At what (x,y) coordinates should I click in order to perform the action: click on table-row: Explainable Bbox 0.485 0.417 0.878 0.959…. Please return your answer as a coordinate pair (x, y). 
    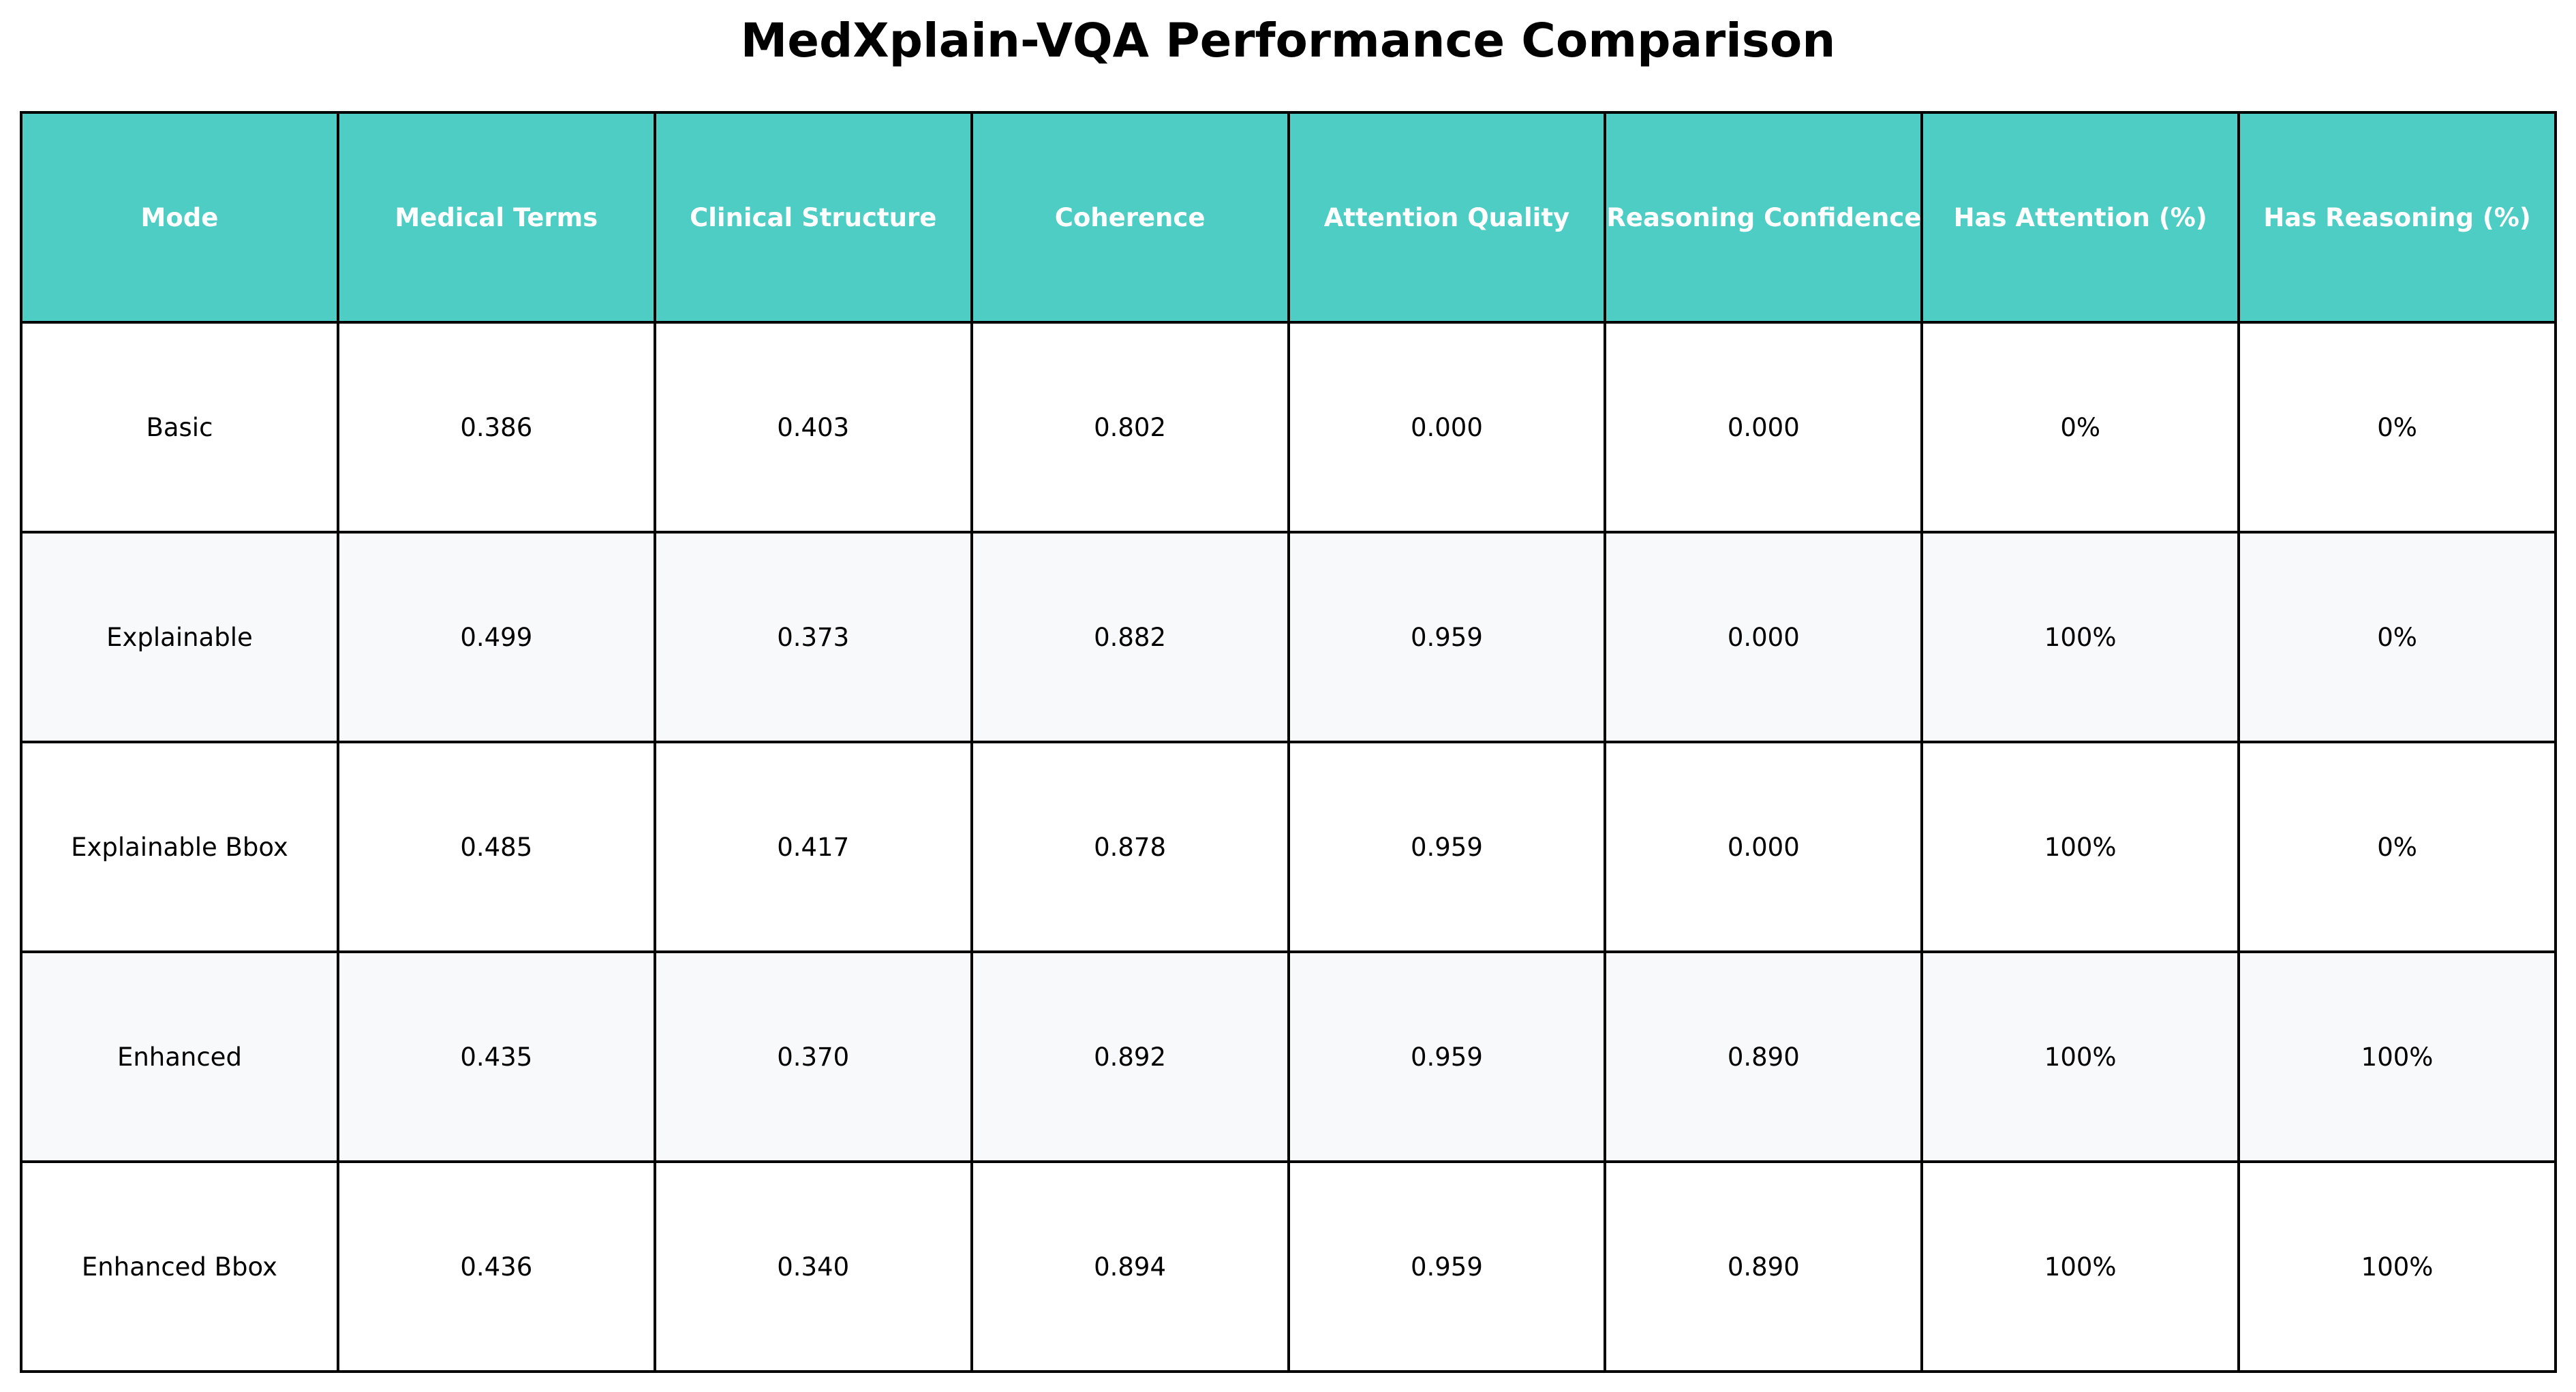
    Looking at the image, I should click on (1288, 847).